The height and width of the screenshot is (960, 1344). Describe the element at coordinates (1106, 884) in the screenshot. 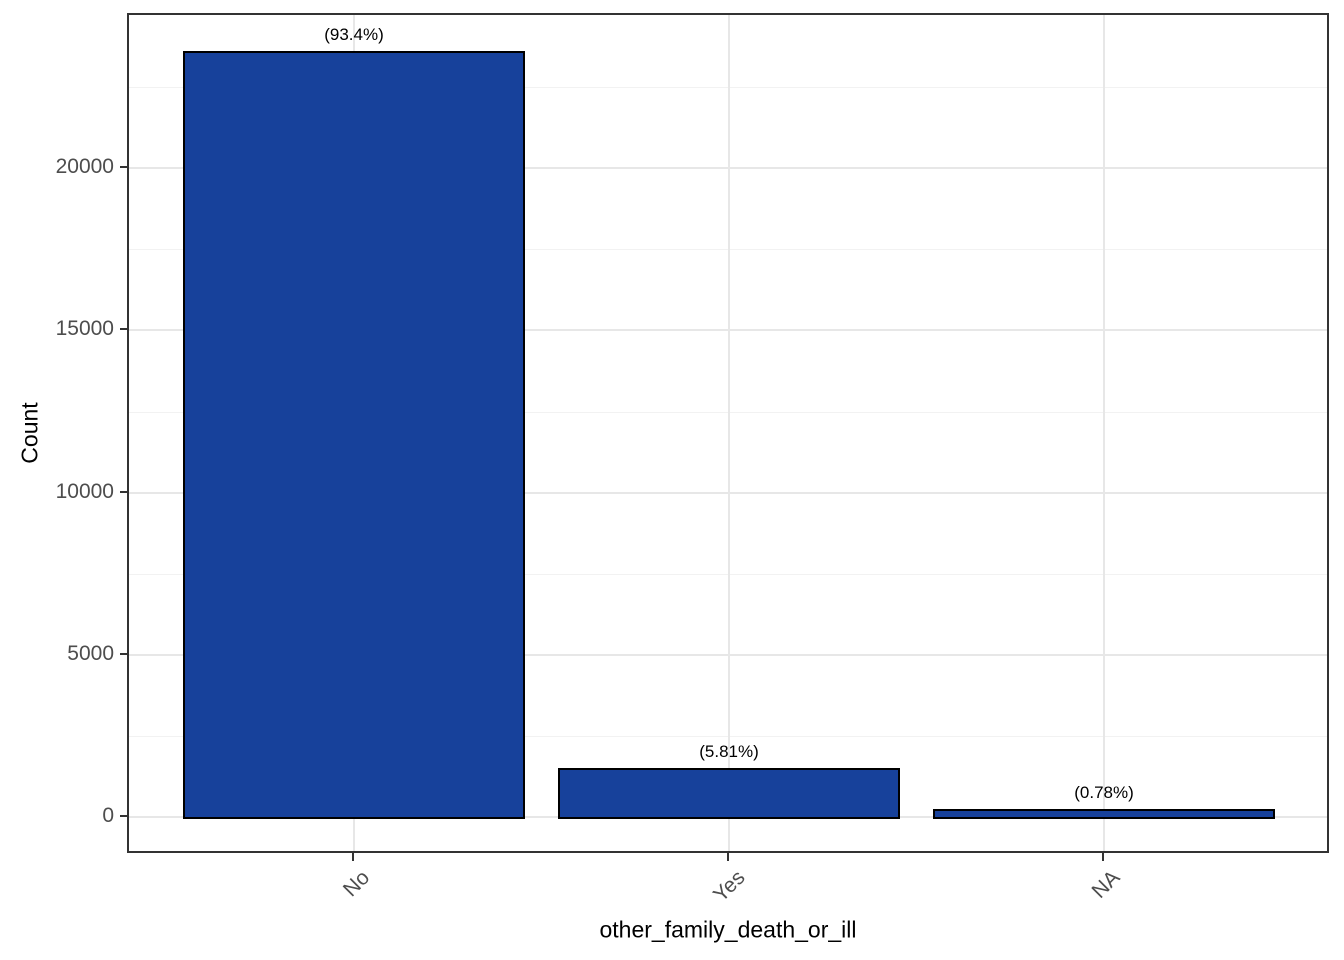

I see `x-tick-label: NA` at that location.